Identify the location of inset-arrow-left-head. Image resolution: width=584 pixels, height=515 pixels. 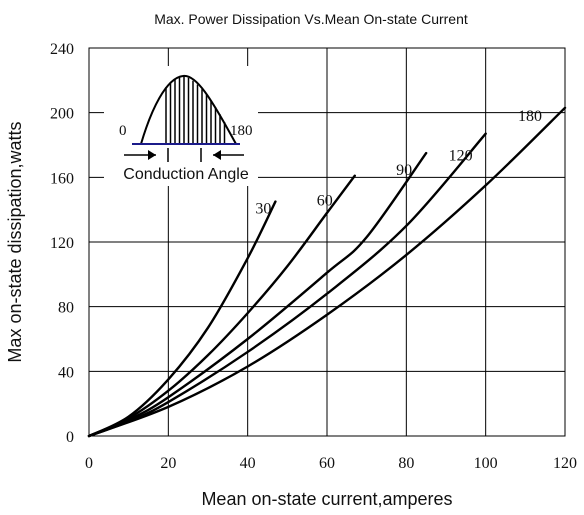
(152, 155).